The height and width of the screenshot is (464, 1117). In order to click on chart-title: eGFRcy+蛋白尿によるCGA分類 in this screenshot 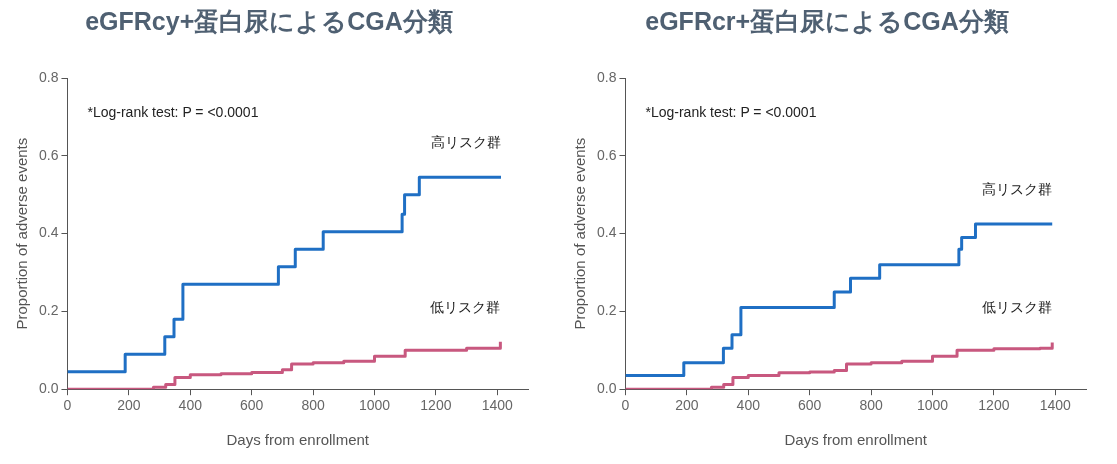, I will do `click(269, 20)`.